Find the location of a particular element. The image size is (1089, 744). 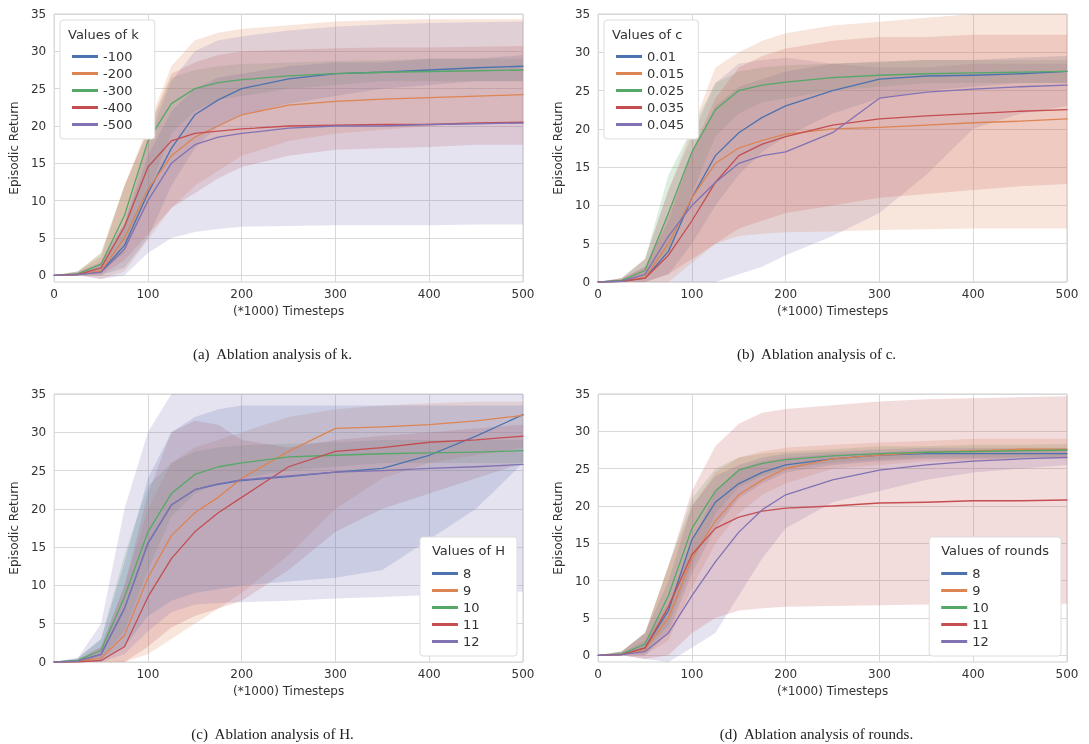

legend-label: 0.01 is located at coordinates (661, 56).